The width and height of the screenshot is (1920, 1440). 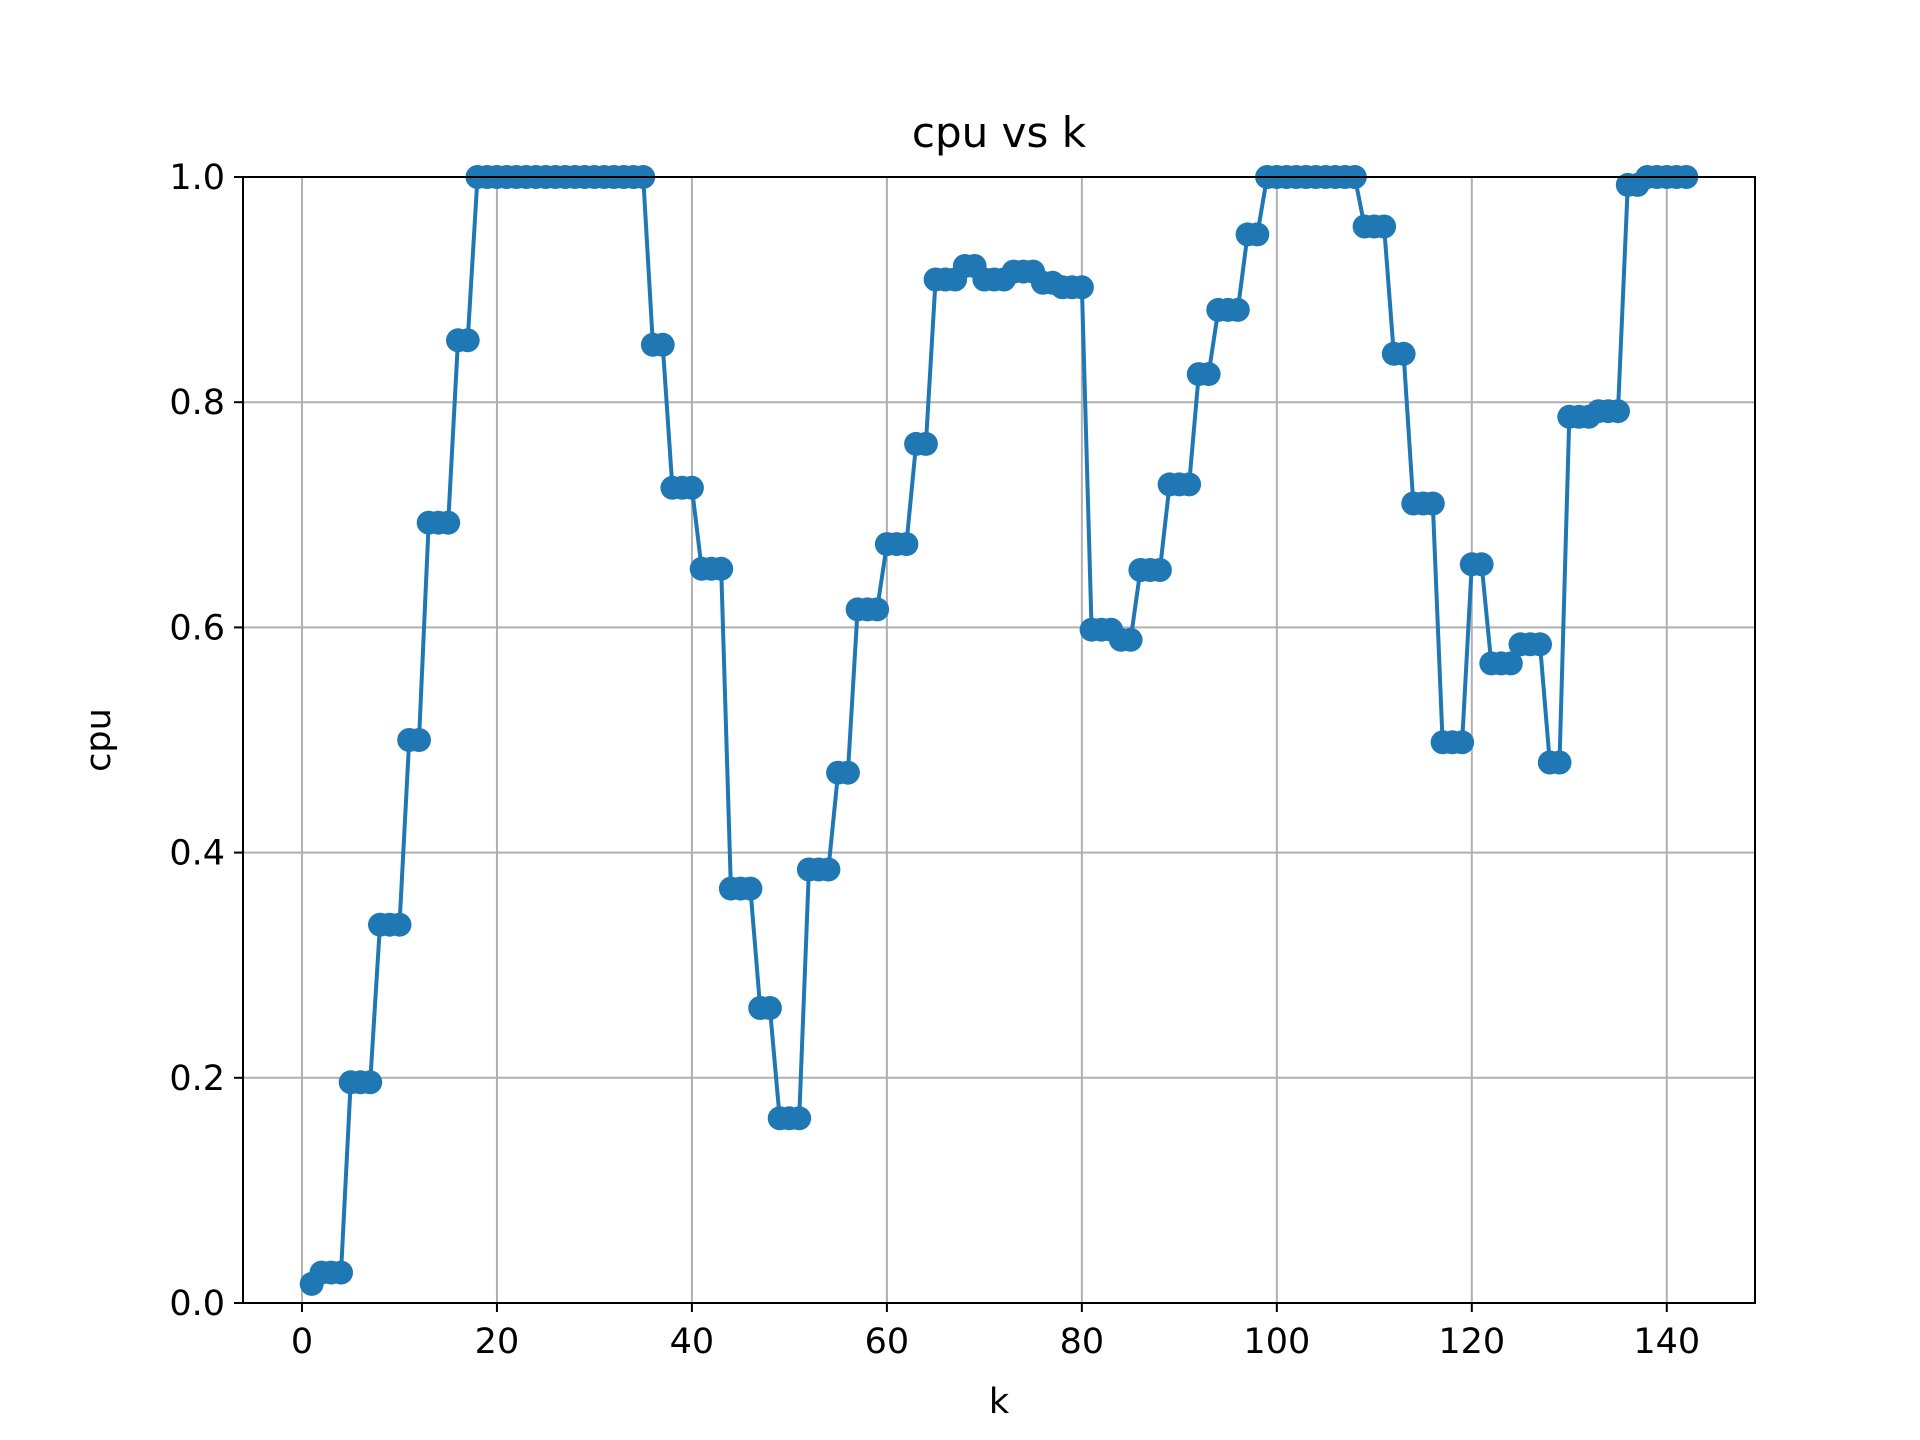 I want to click on y-tick-label: 1.0, so click(x=197, y=178).